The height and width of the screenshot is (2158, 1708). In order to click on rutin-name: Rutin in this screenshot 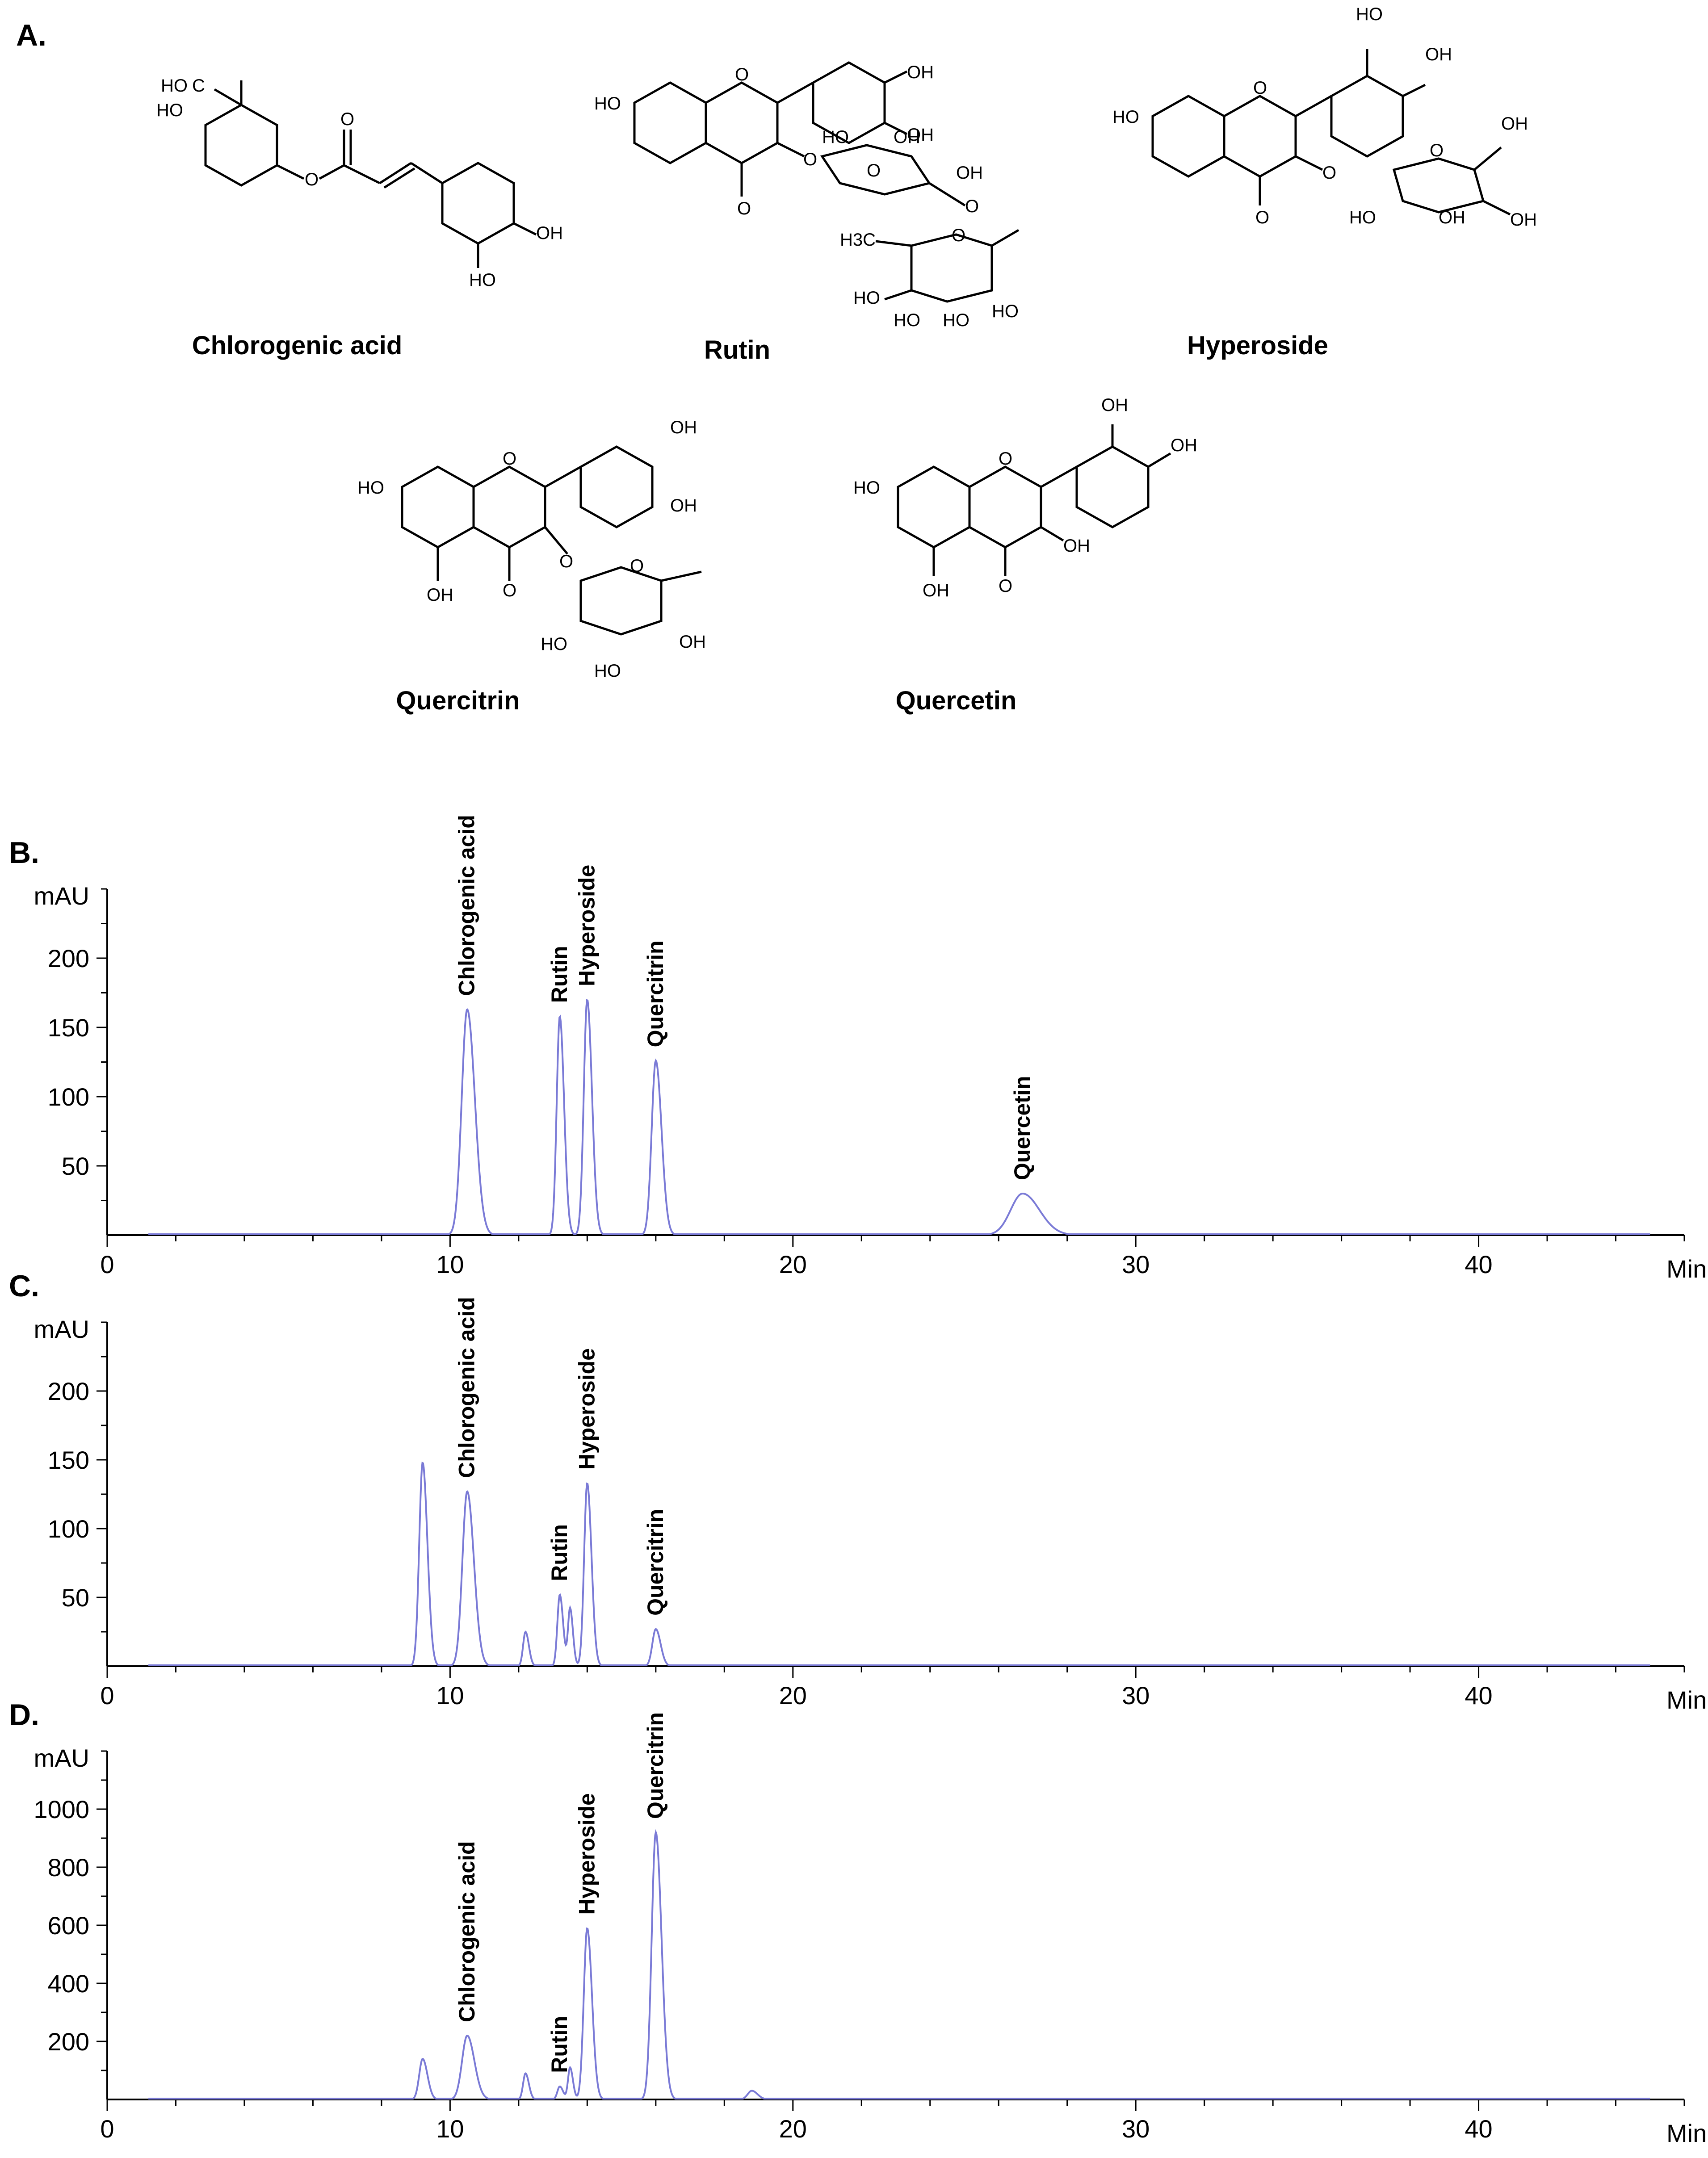, I will do `click(738, 350)`.